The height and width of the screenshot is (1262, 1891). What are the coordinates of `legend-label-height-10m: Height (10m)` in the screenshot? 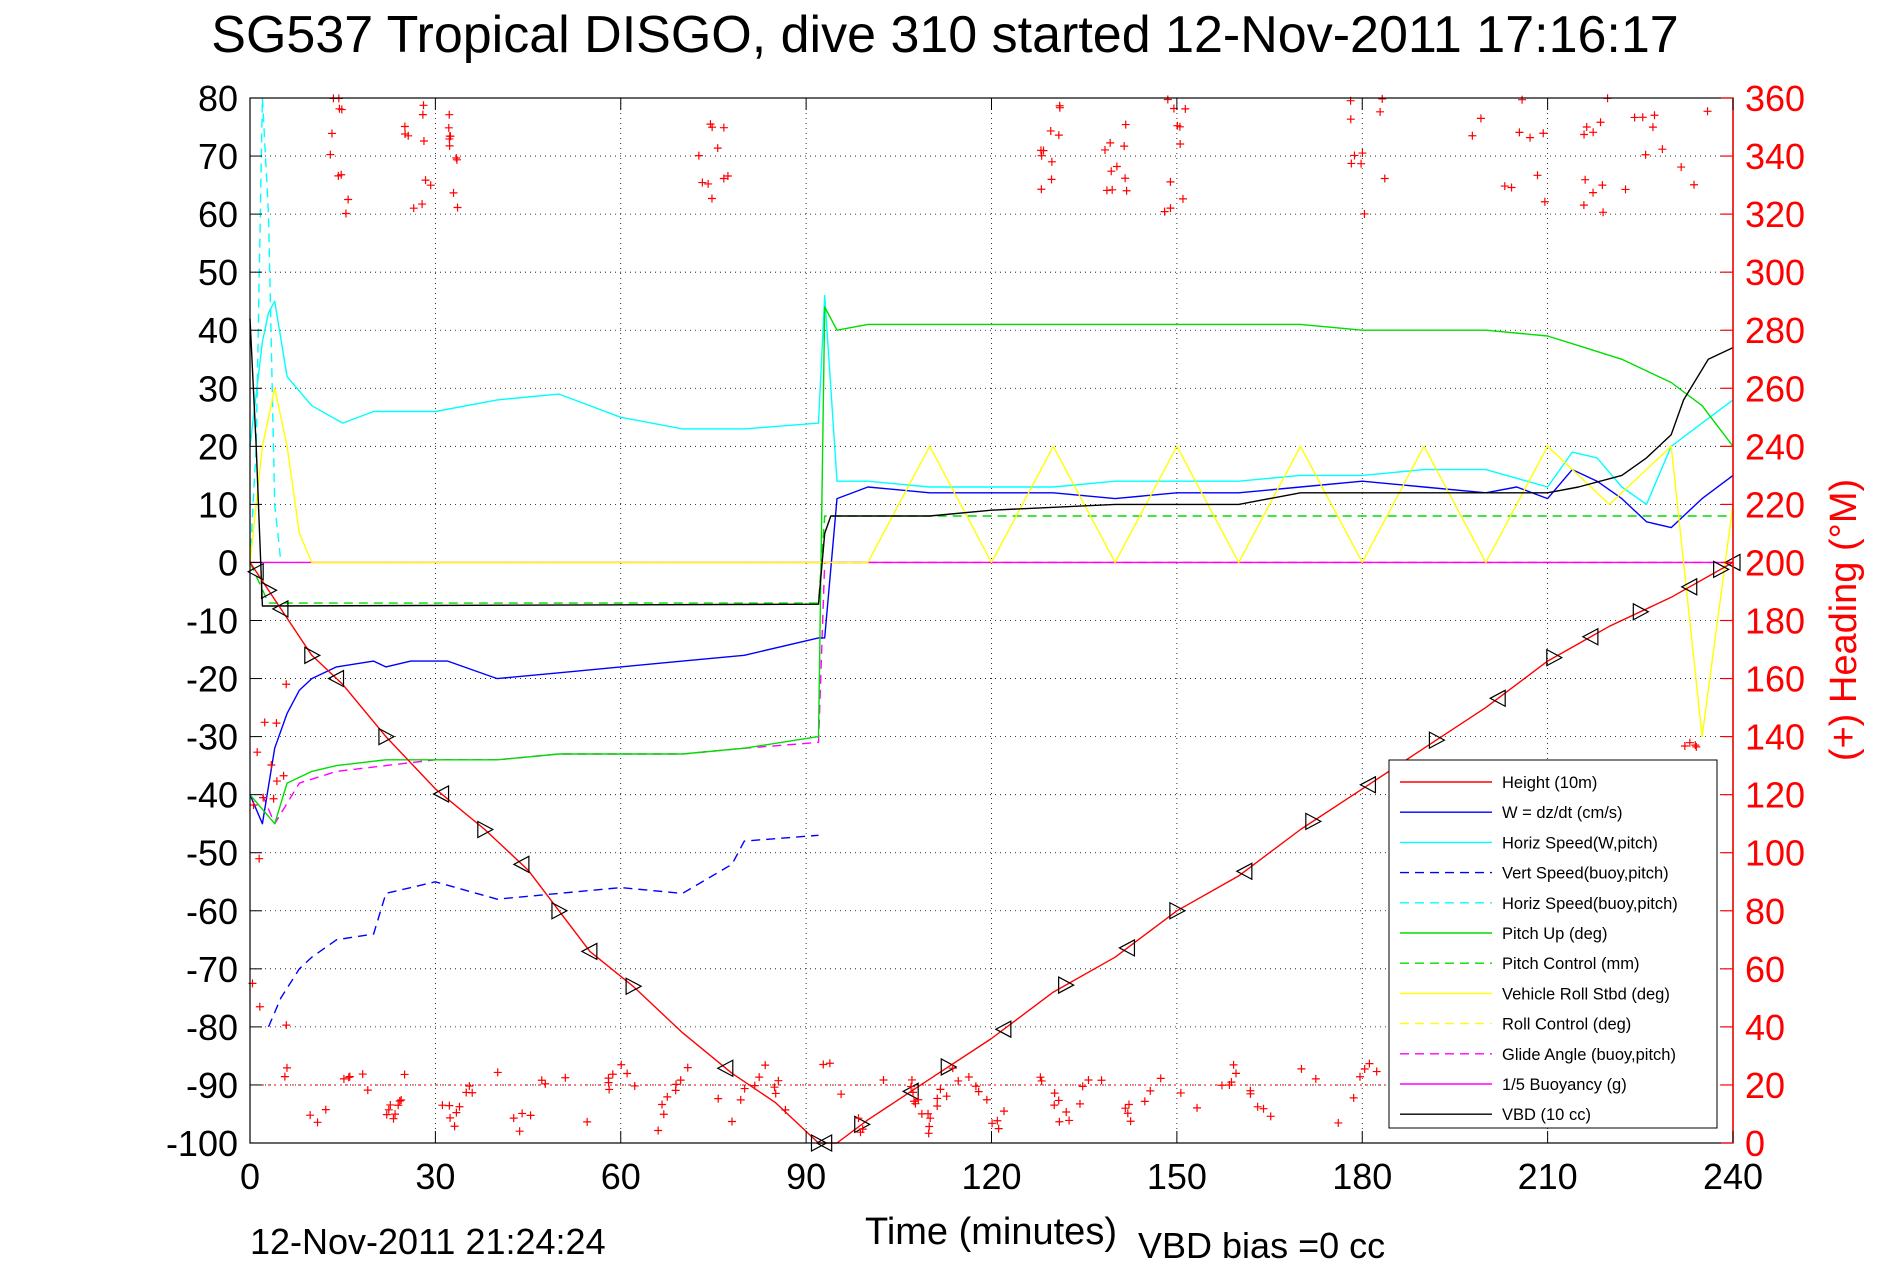 It's located at (1549, 783).